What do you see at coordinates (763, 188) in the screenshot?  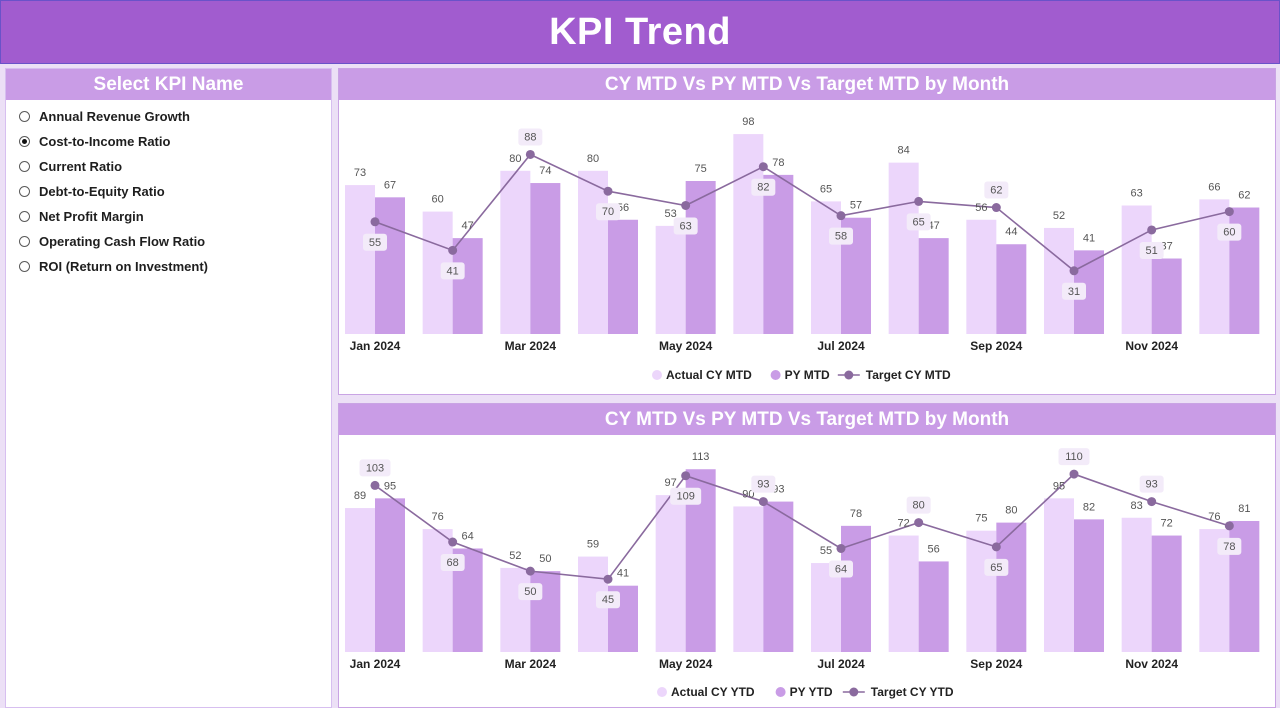 I see `target-value-label: 82` at bounding box center [763, 188].